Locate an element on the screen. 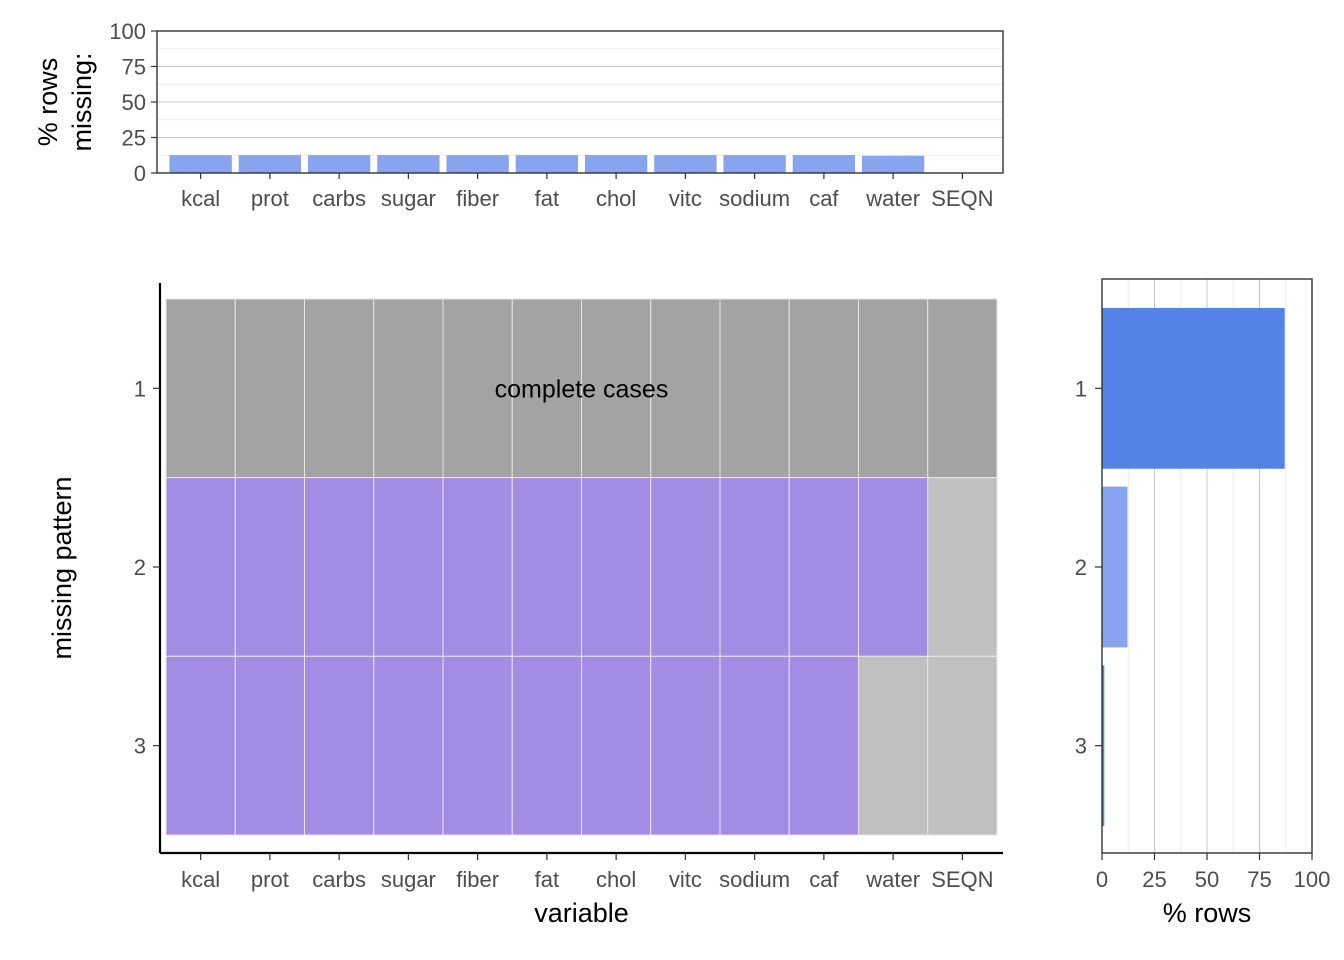  right-x-tick-label: 100 is located at coordinates (1312, 879).